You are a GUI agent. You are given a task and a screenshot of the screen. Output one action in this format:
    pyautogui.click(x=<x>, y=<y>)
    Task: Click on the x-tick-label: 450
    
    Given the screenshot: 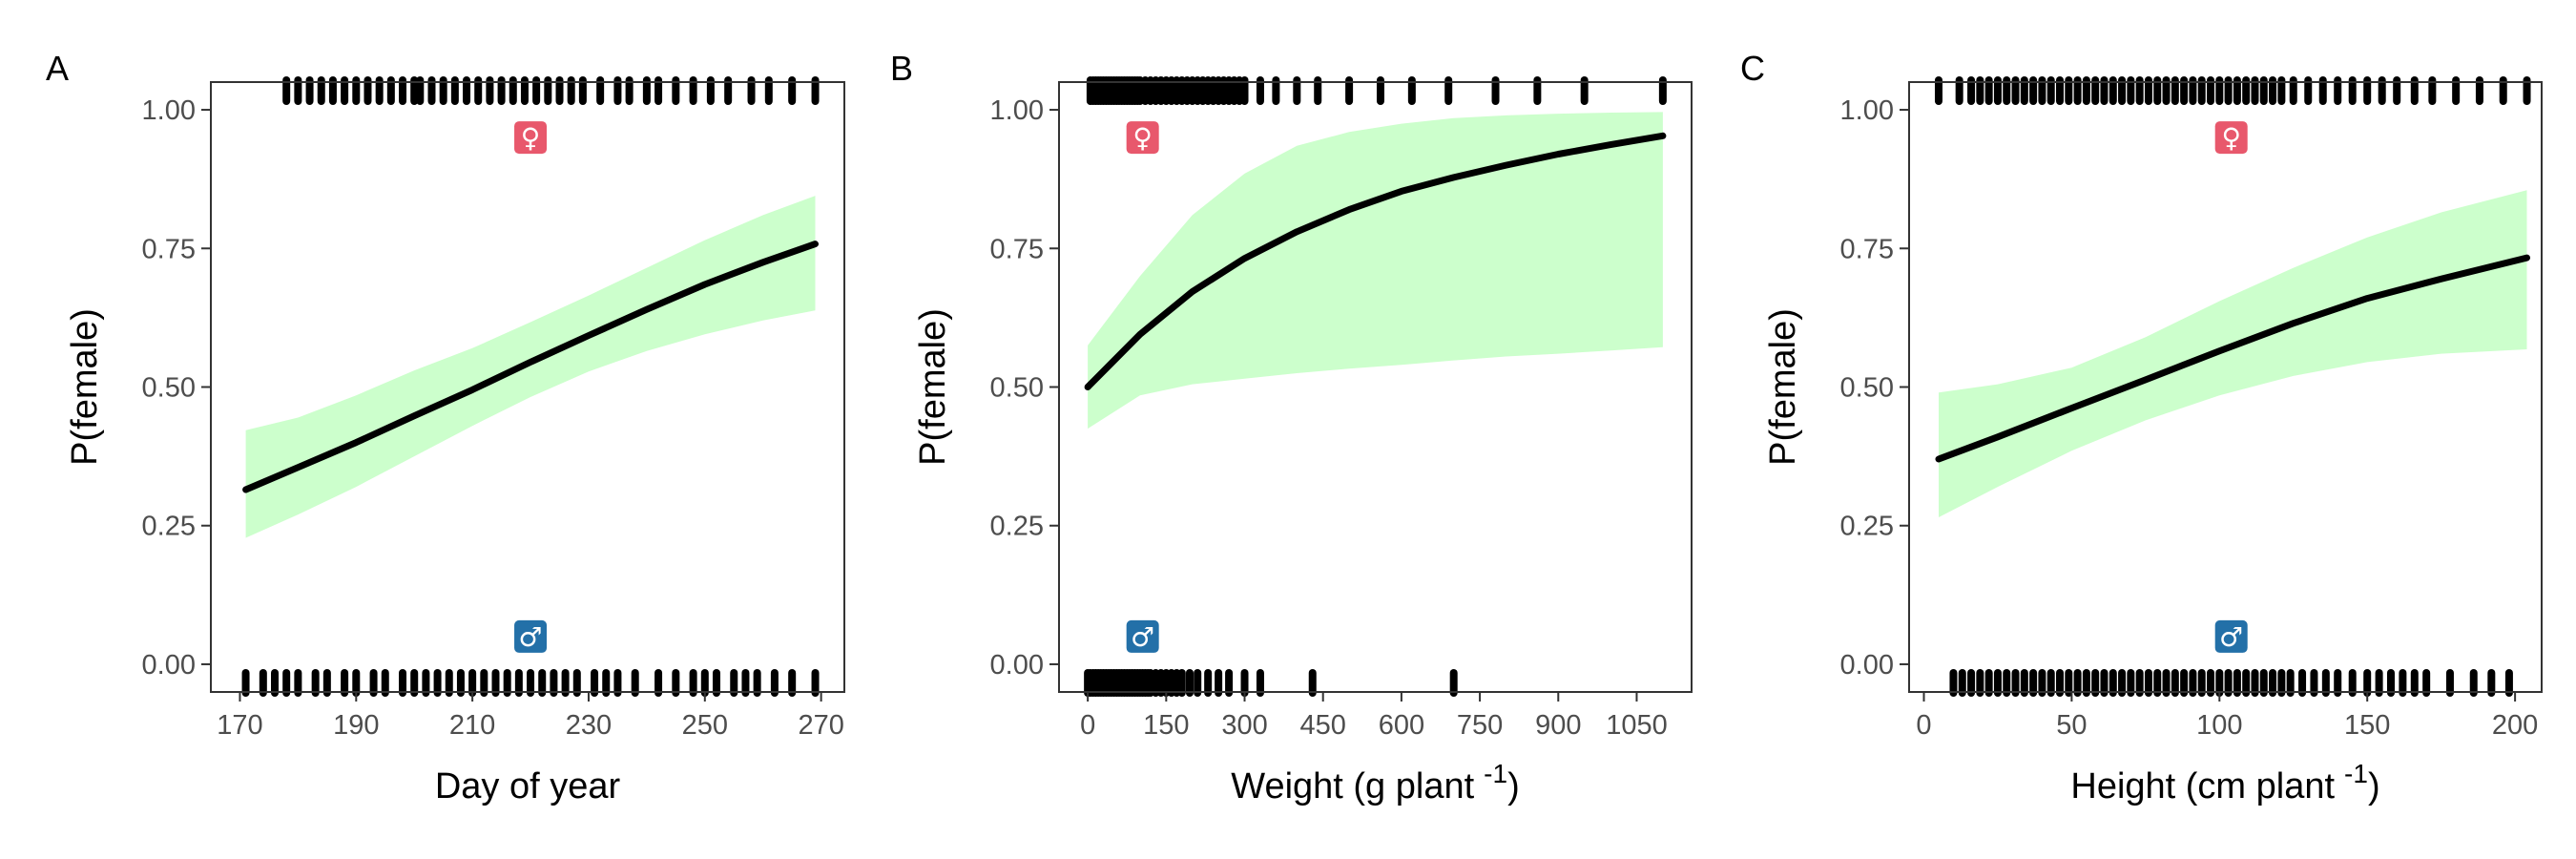 What is the action you would take?
    pyautogui.click(x=1323, y=725)
    